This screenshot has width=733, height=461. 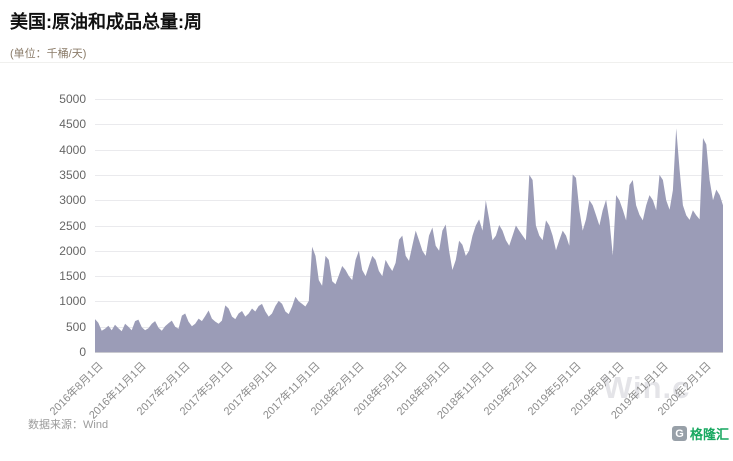 I want to click on y-tick-label: 0, so click(x=82, y=352).